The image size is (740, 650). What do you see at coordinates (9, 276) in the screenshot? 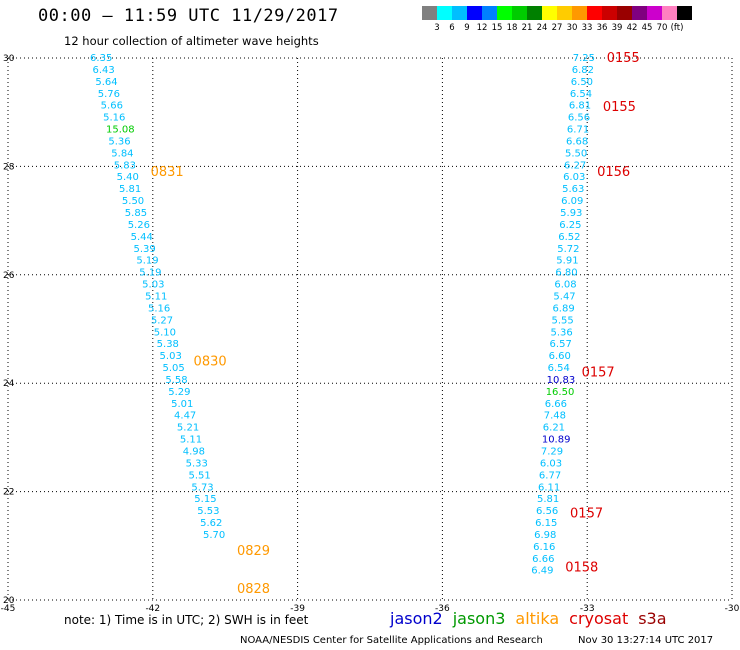
I see `y-tick-label: 26` at bounding box center [9, 276].